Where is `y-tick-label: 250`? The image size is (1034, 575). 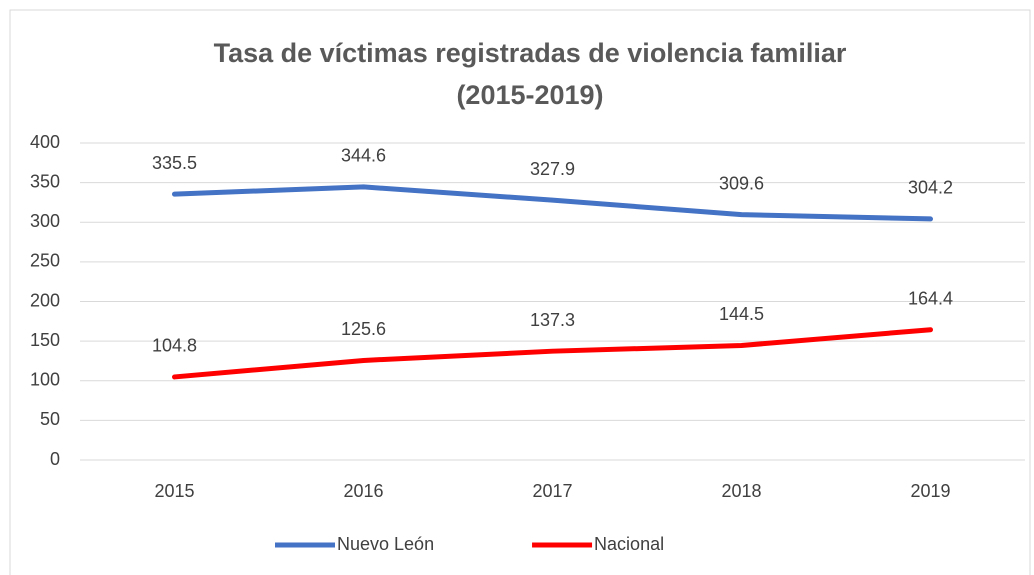
y-tick-label: 250 is located at coordinates (45, 261).